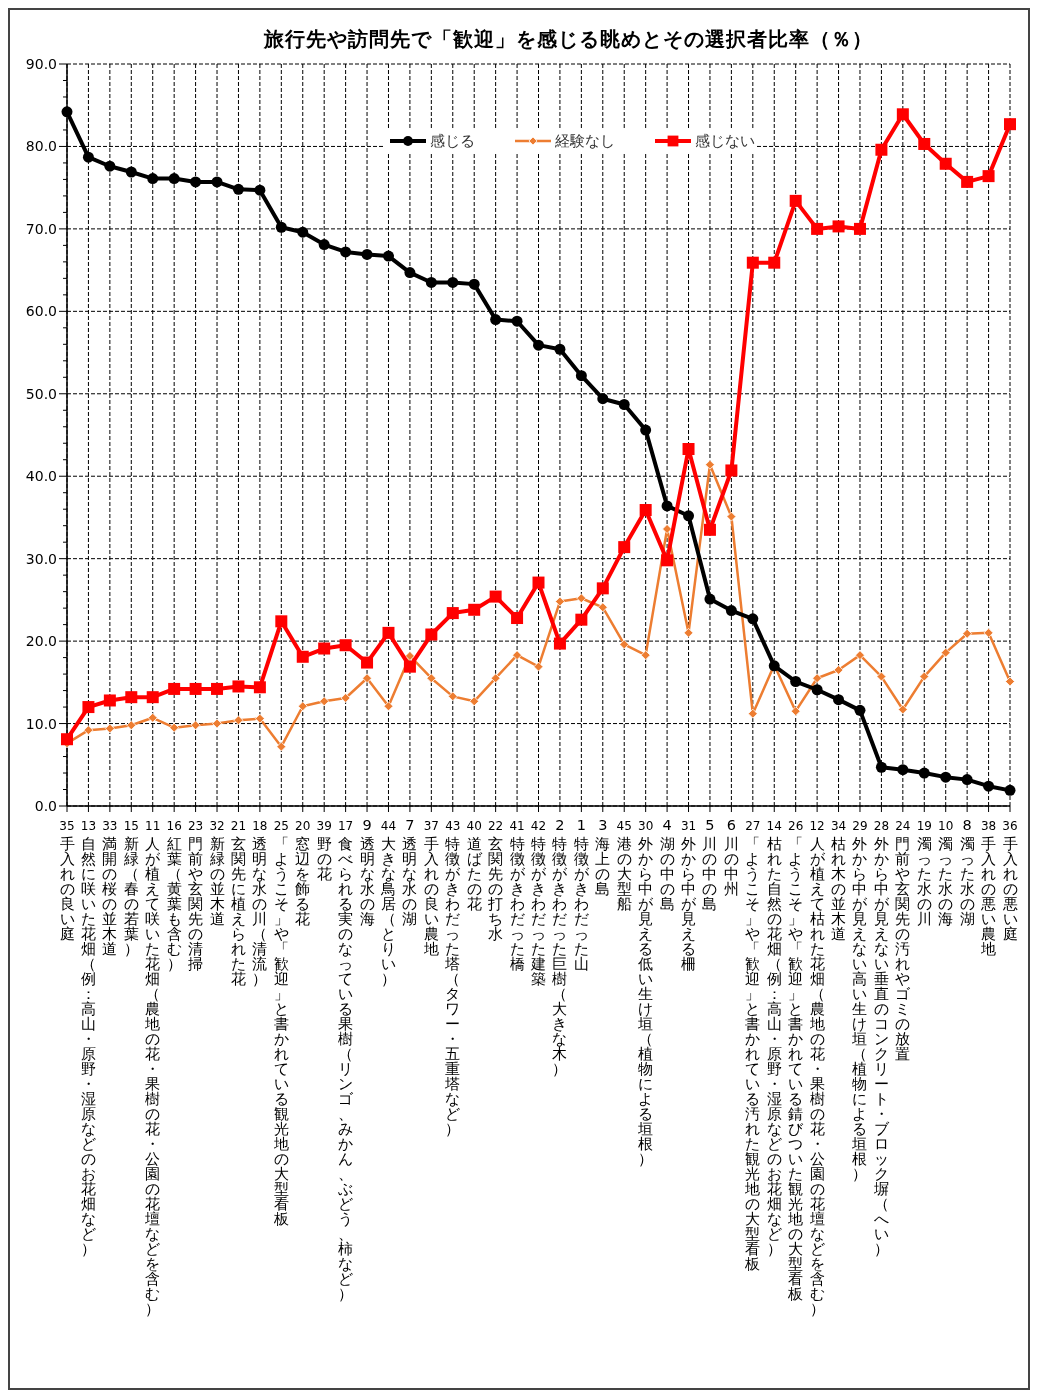 Image resolution: width=1038 pixels, height=1394 pixels. What do you see at coordinates (667, 864) in the screenshot?
I see `x-tick-label: 4 湖の中の島` at bounding box center [667, 864].